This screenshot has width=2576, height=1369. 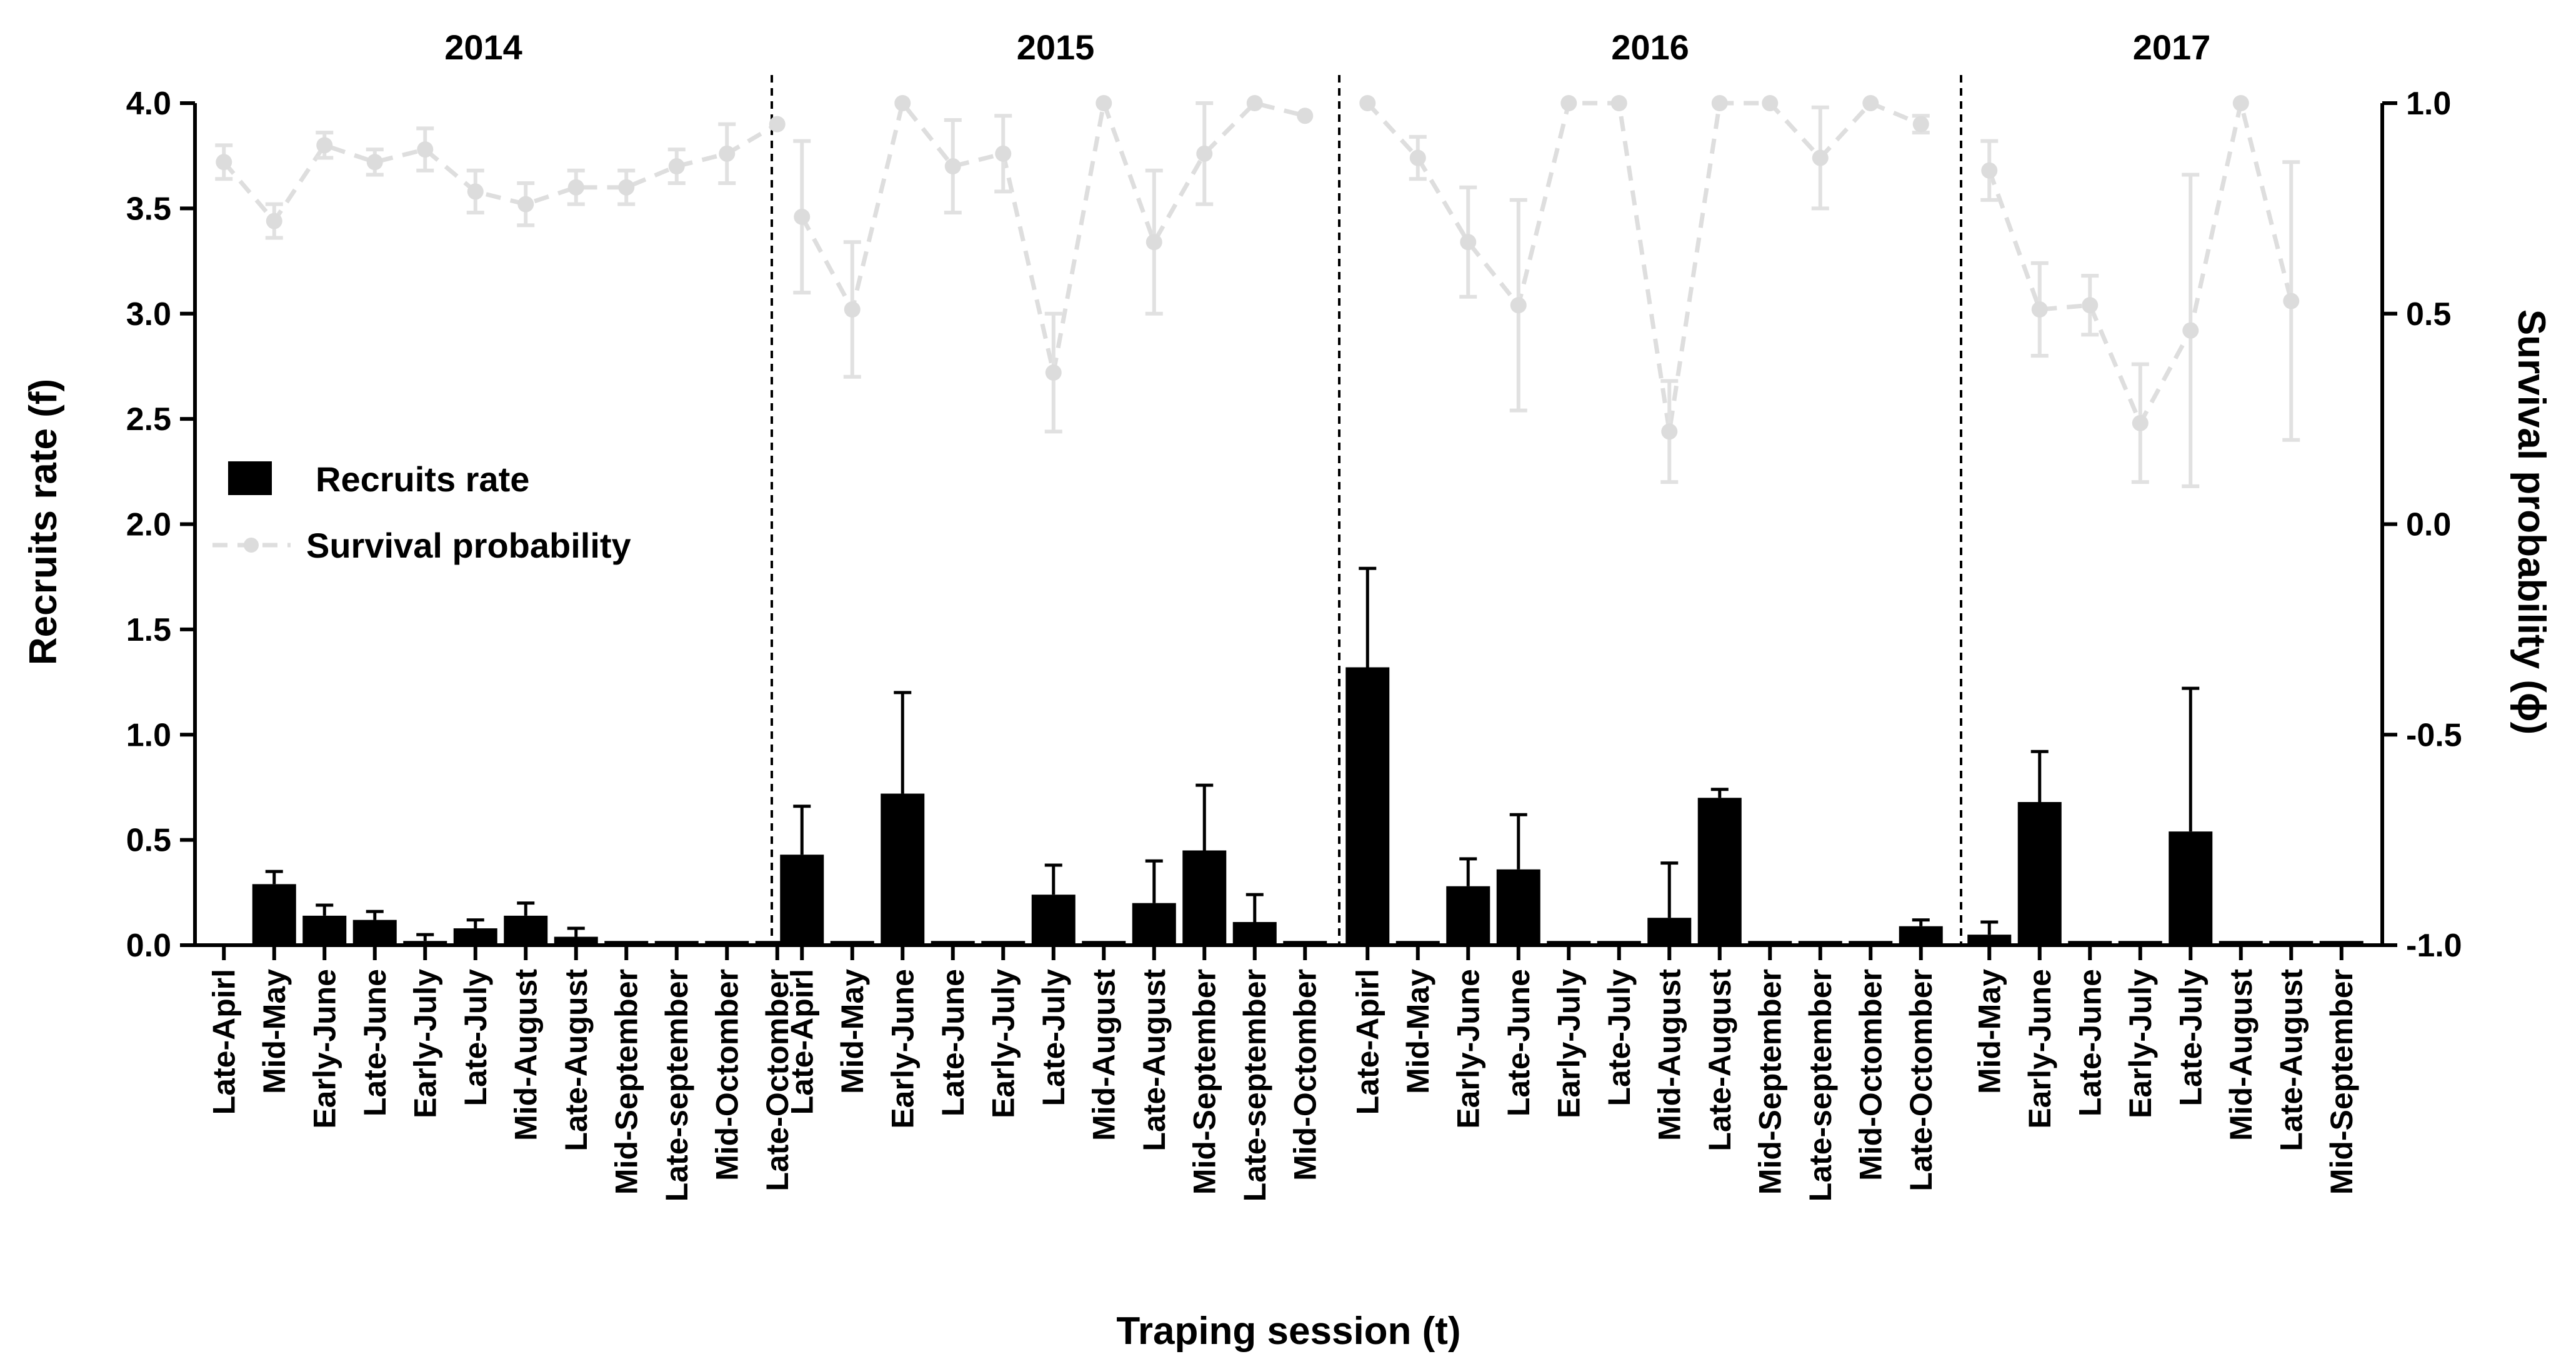 What do you see at coordinates (250, 478) in the screenshot?
I see `legend-bar-swatch` at bounding box center [250, 478].